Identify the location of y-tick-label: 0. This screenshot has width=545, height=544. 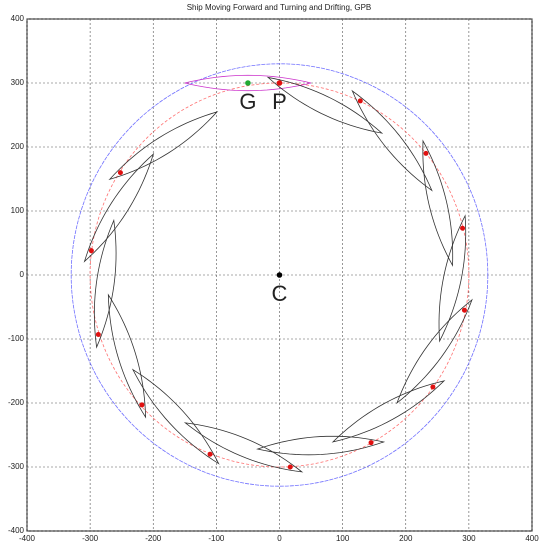
(22, 274).